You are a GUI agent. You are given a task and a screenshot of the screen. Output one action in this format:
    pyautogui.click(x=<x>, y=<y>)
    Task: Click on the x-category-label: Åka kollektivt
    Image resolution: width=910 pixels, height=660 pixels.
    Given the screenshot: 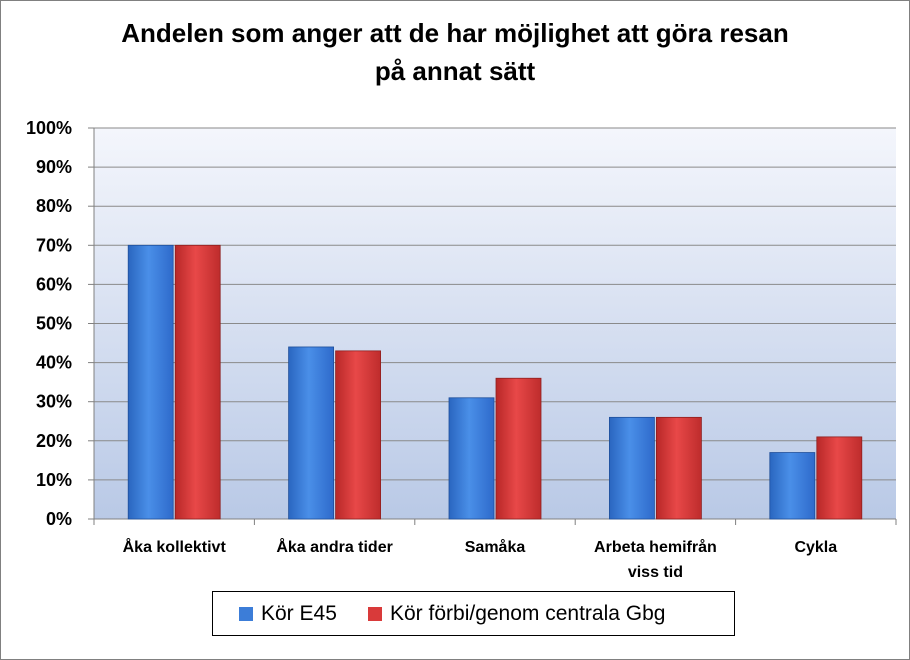 What is the action you would take?
    pyautogui.click(x=175, y=546)
    